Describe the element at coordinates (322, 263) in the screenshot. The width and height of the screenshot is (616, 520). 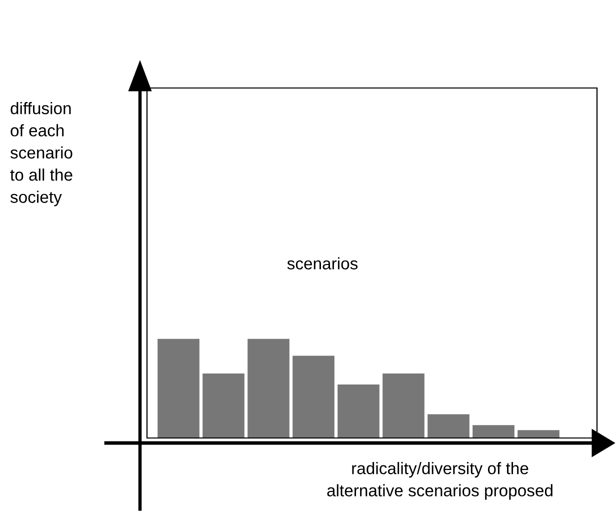
I see `text: scenarios` at that location.